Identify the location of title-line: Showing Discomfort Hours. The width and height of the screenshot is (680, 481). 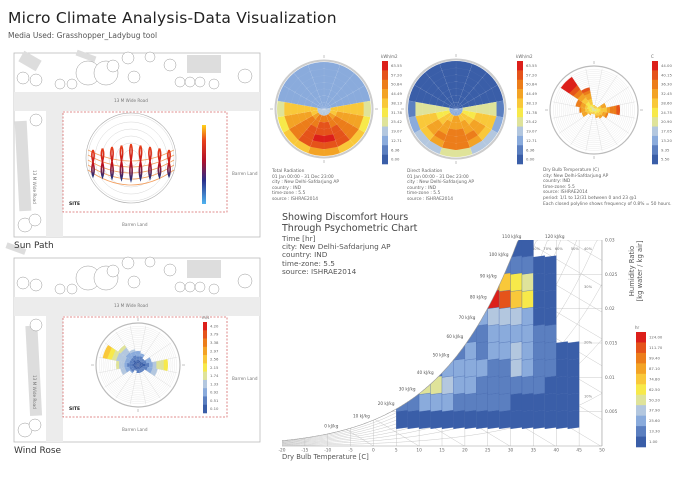
(345, 217).